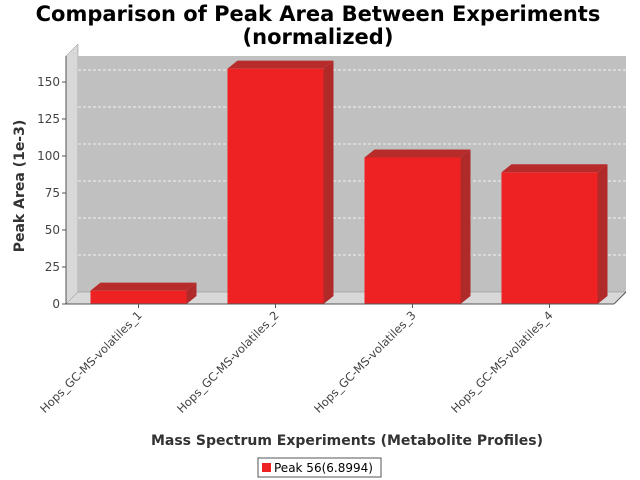 This screenshot has height=480, width=640. What do you see at coordinates (48, 156) in the screenshot?
I see `y-tick-label: 100` at bounding box center [48, 156].